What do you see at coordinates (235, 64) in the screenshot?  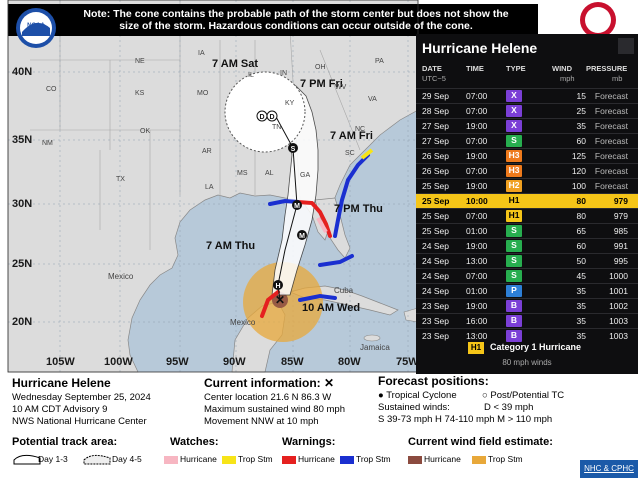 I see `track-label-7am-sat: 7 AM Sat` at bounding box center [235, 64].